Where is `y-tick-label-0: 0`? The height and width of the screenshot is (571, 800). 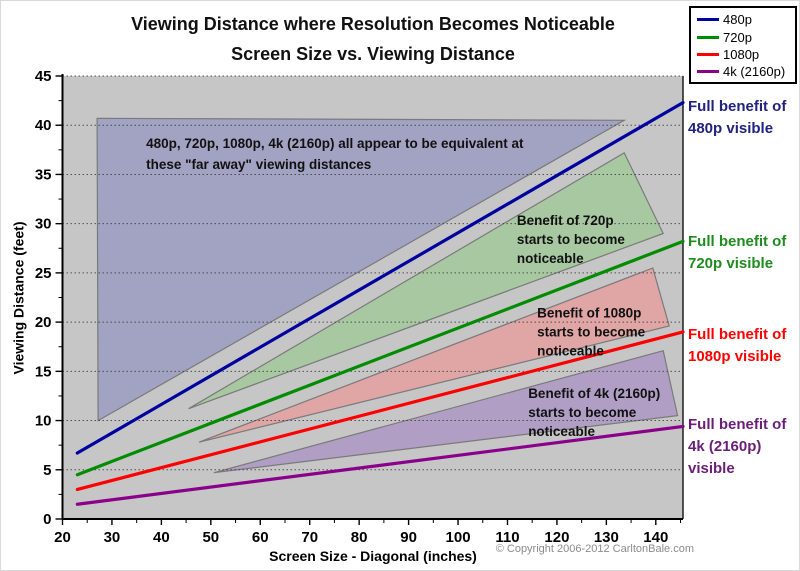
y-tick-label-0: 0 is located at coordinates (47, 519).